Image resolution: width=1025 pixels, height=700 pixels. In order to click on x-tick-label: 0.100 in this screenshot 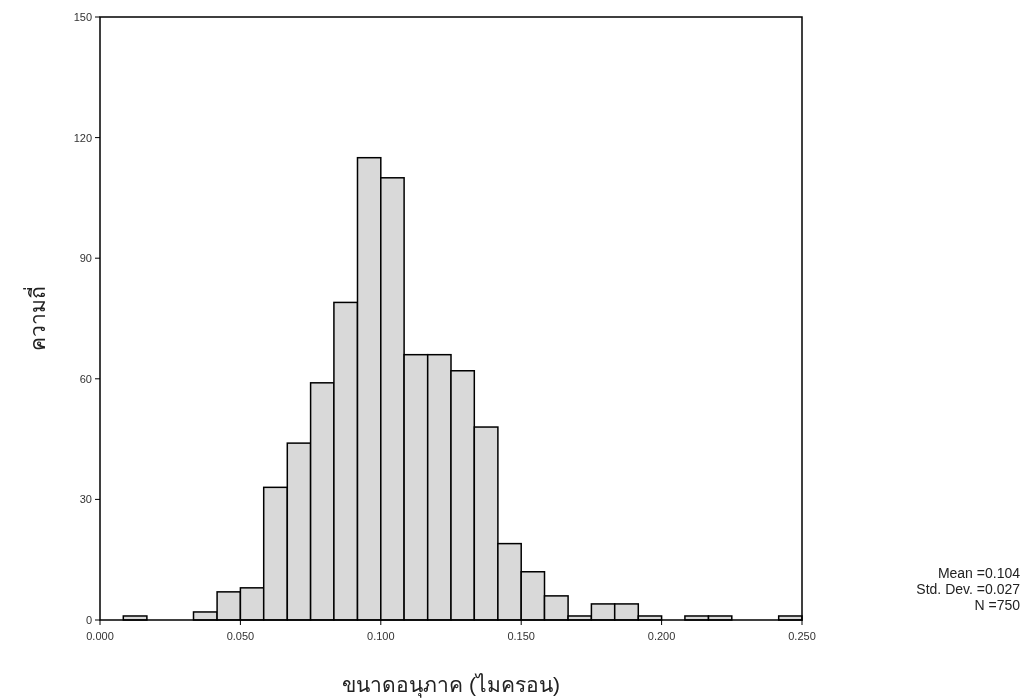, I will do `click(381, 636)`.